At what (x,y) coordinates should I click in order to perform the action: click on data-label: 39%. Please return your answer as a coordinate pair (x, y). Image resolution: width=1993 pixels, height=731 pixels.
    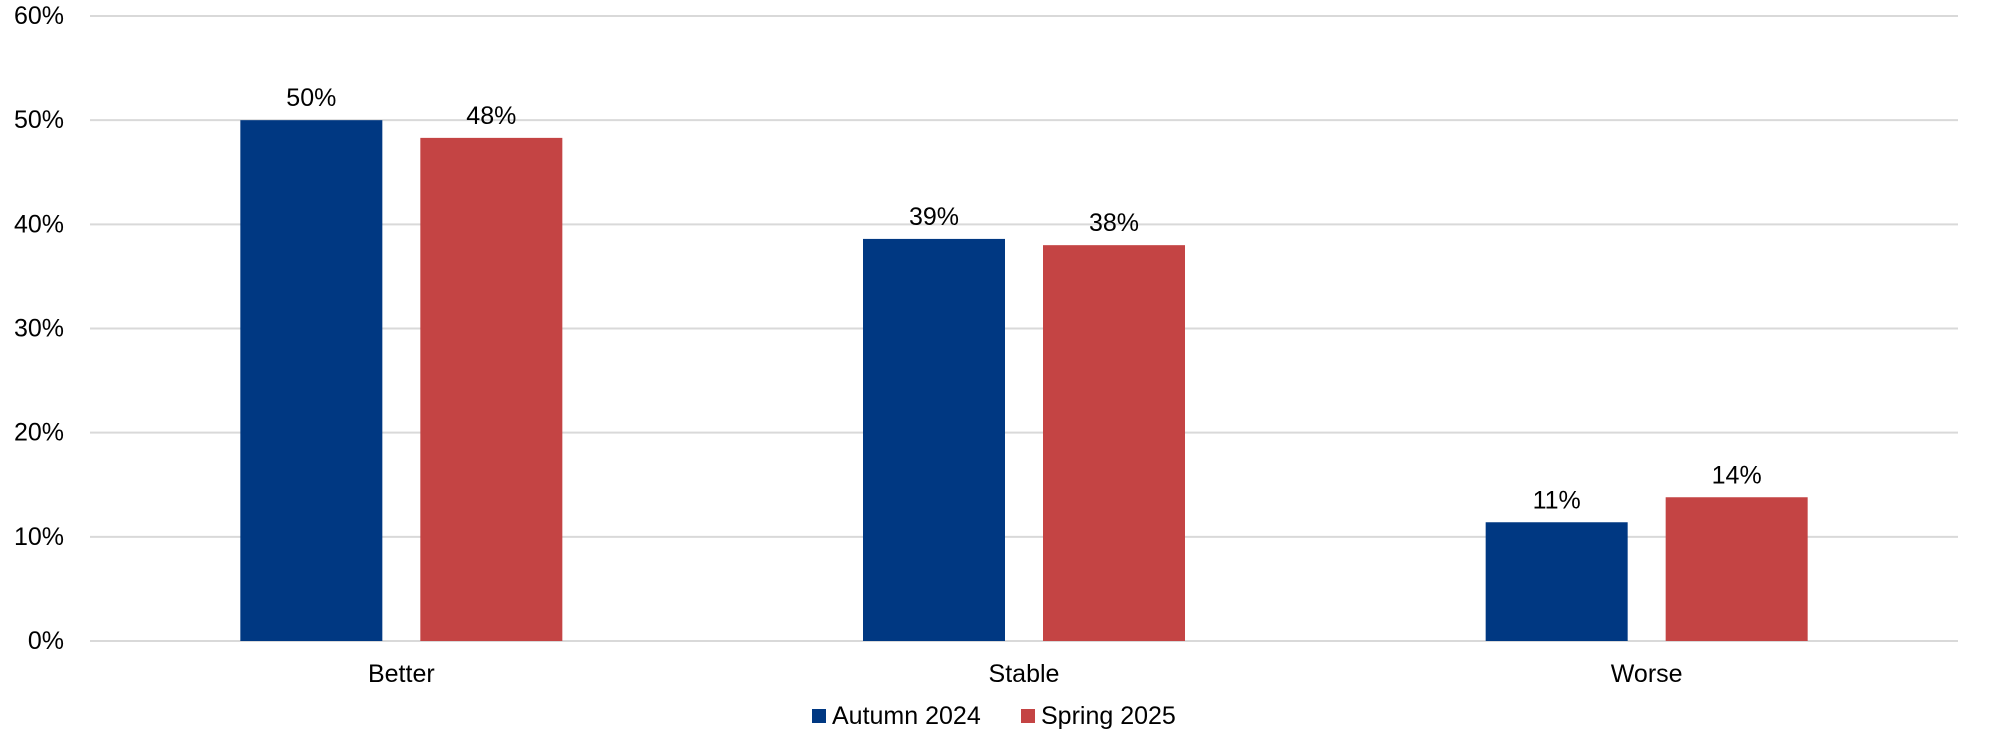
    Looking at the image, I should click on (934, 217).